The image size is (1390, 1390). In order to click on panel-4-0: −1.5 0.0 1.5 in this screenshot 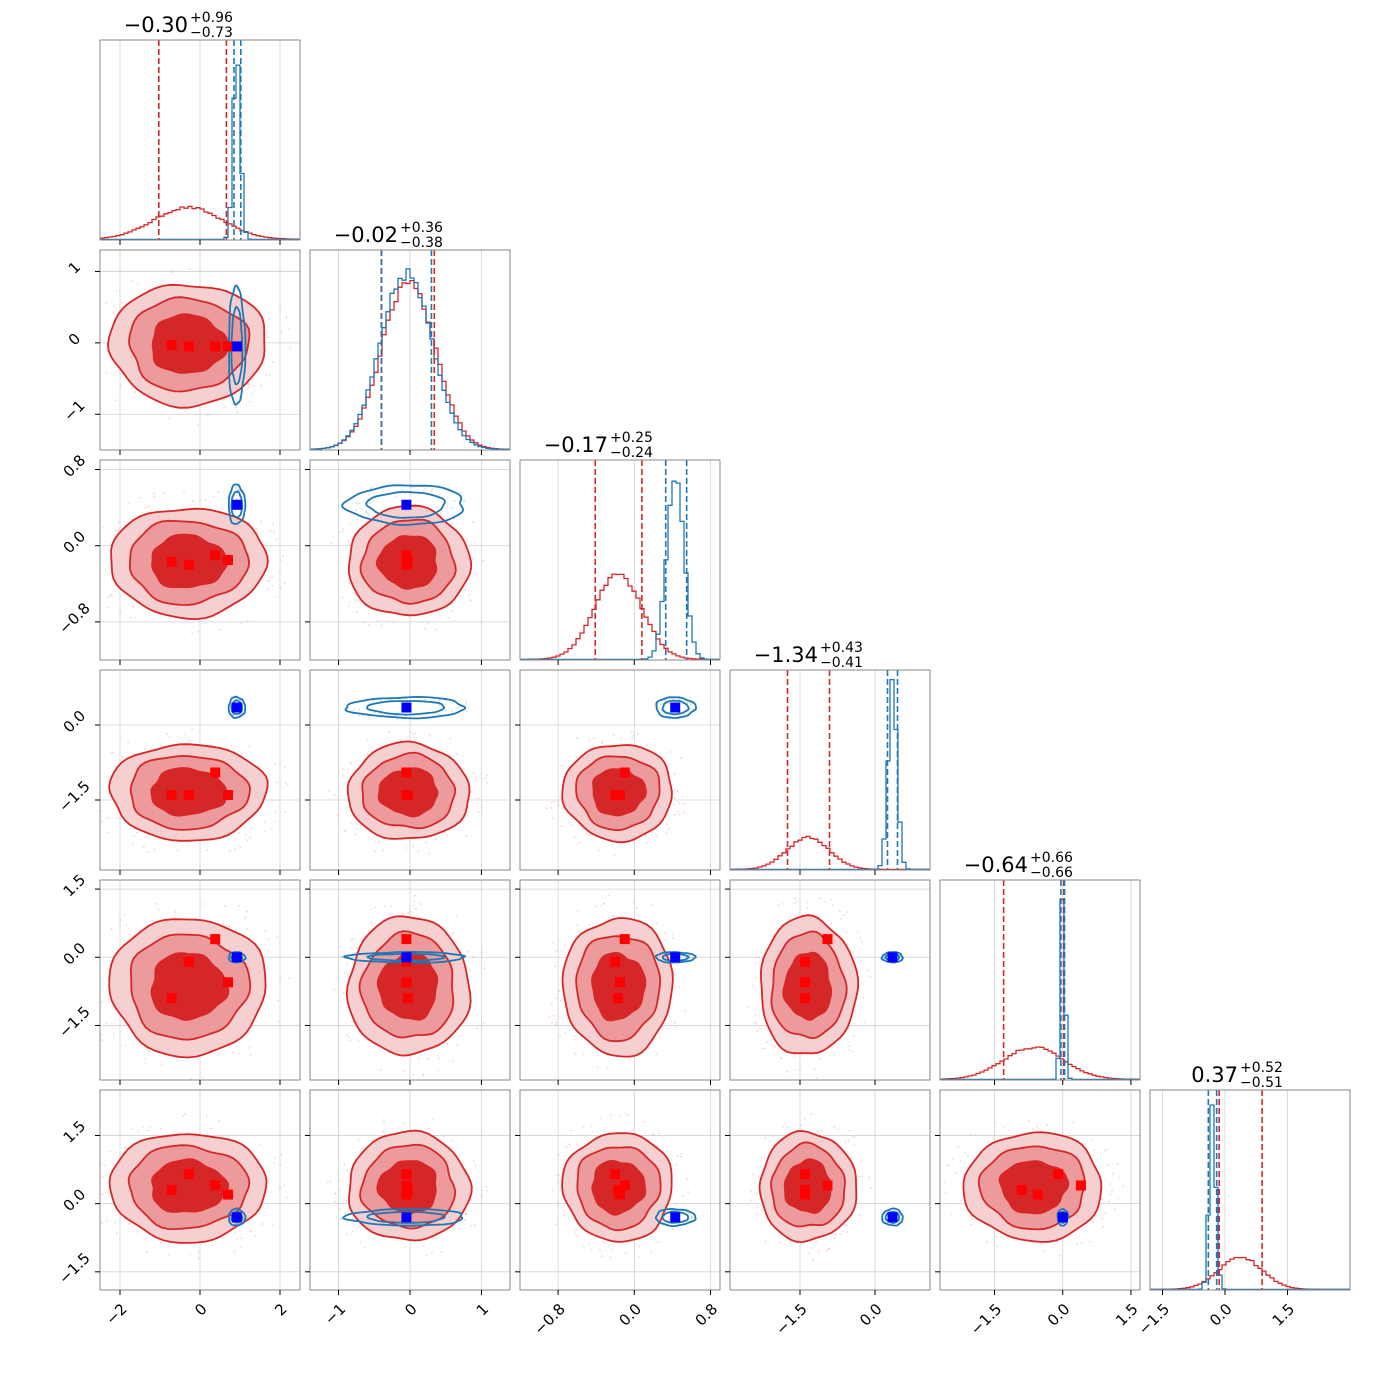, I will do `click(178, 978)`.